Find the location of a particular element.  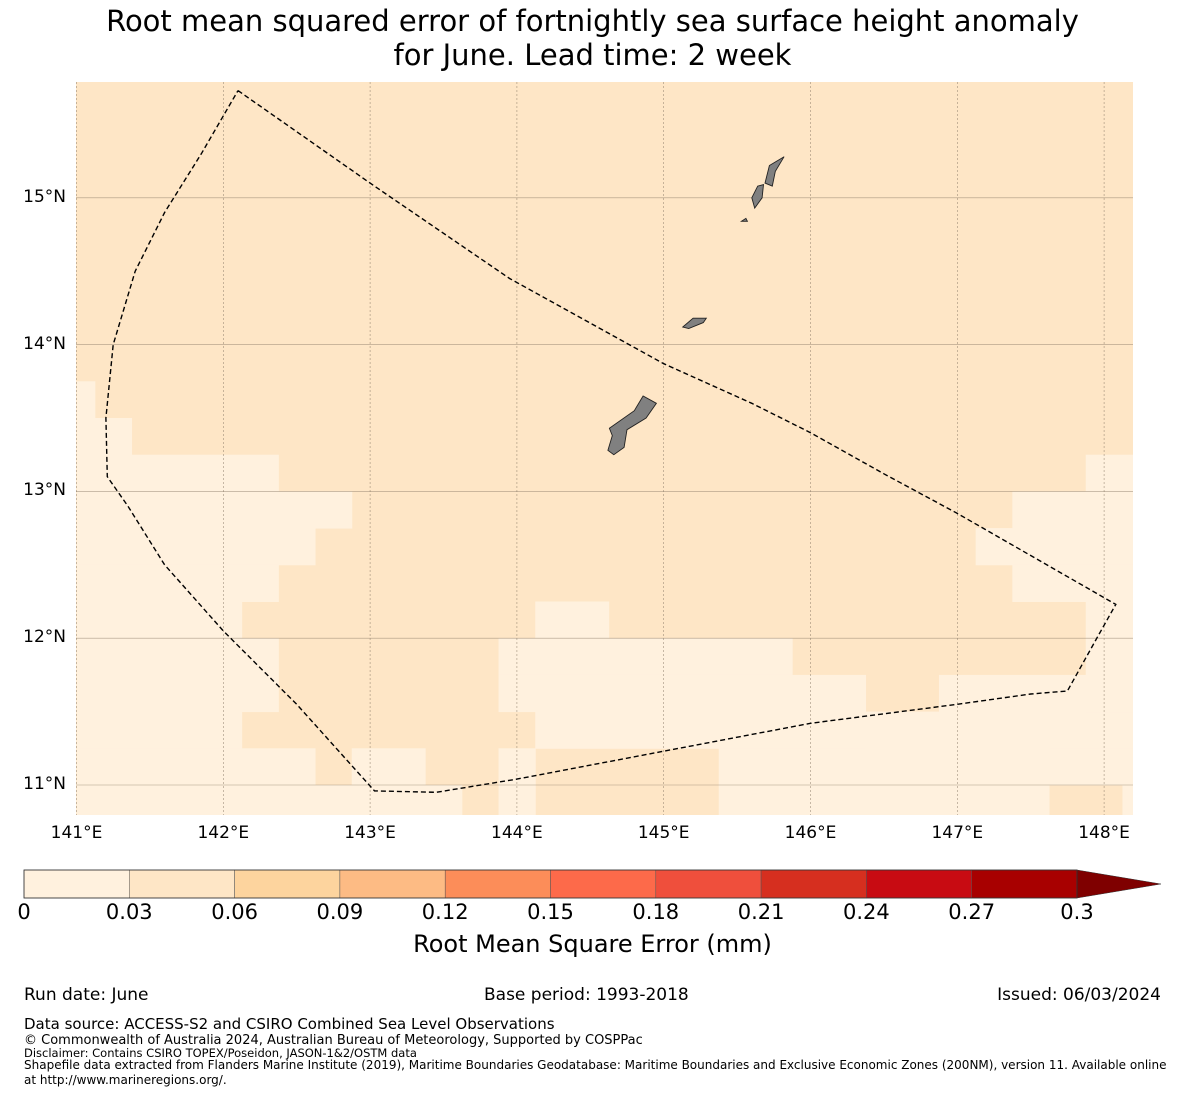

base-period: Base period: 1993-2018 is located at coordinates (586, 995).